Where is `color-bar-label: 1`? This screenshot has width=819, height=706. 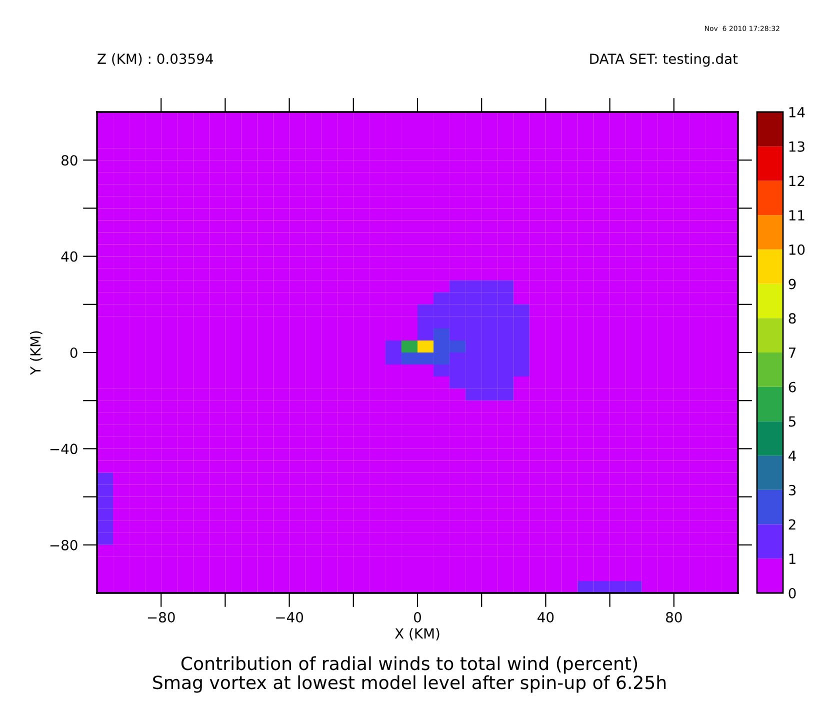 color-bar-label: 1 is located at coordinates (792, 559).